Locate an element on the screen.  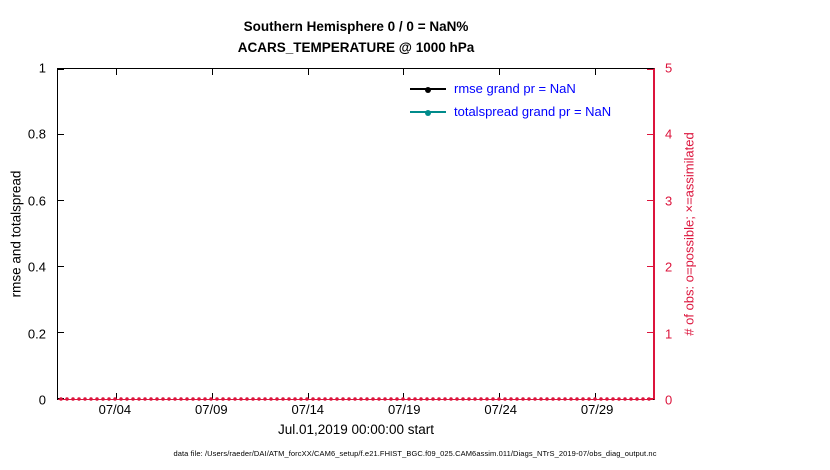
right-tick-label: 1 is located at coordinates (669, 334).